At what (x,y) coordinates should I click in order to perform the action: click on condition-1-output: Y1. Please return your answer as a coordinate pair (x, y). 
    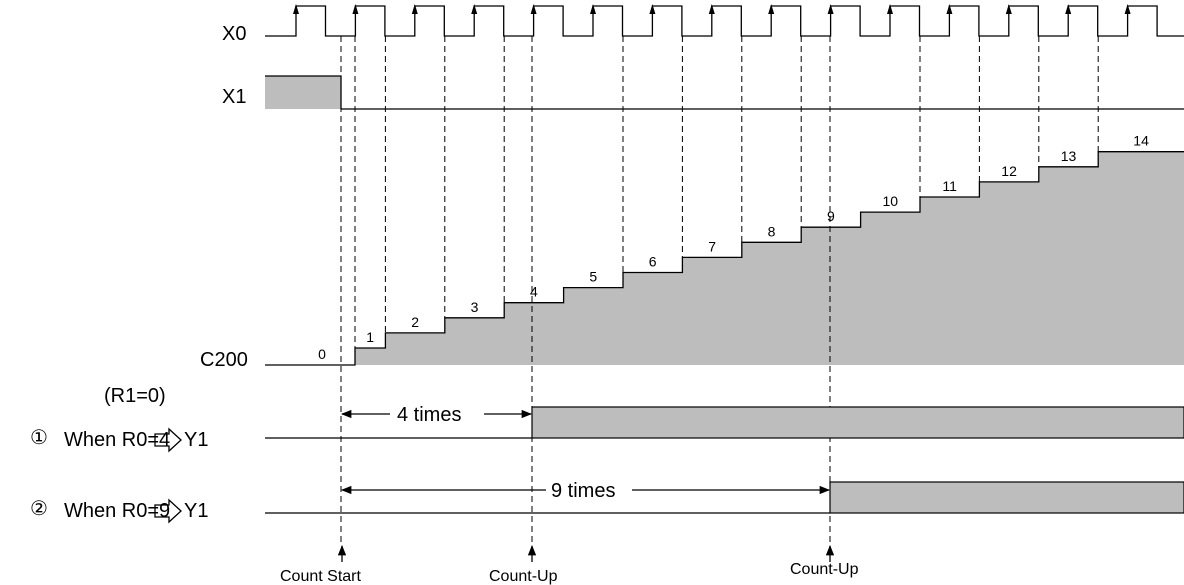
    Looking at the image, I should click on (196, 440).